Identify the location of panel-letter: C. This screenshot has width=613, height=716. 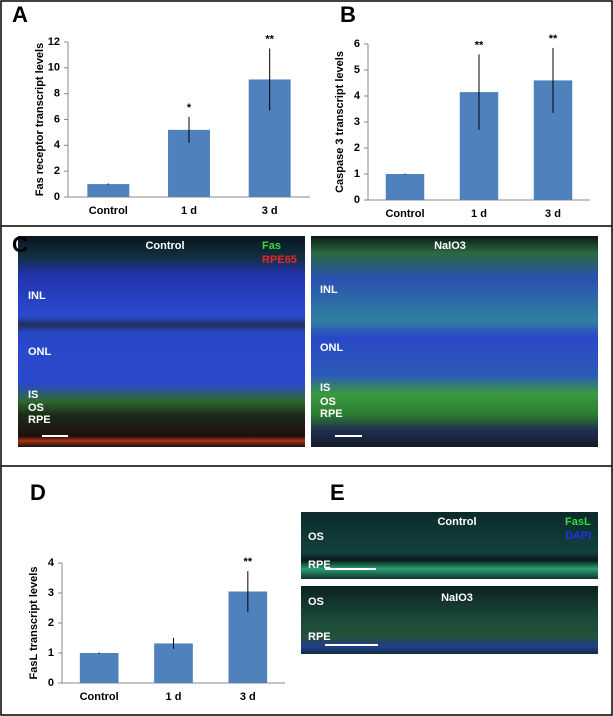
(20, 244).